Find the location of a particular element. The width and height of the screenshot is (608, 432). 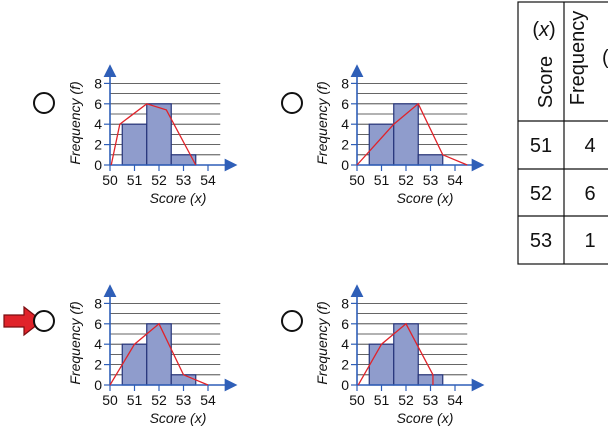

option-3-chart: 50 51 52 53 54 0 2 4 6 8 Score (x) Frequency (f) is located at coordinates (152, 355).